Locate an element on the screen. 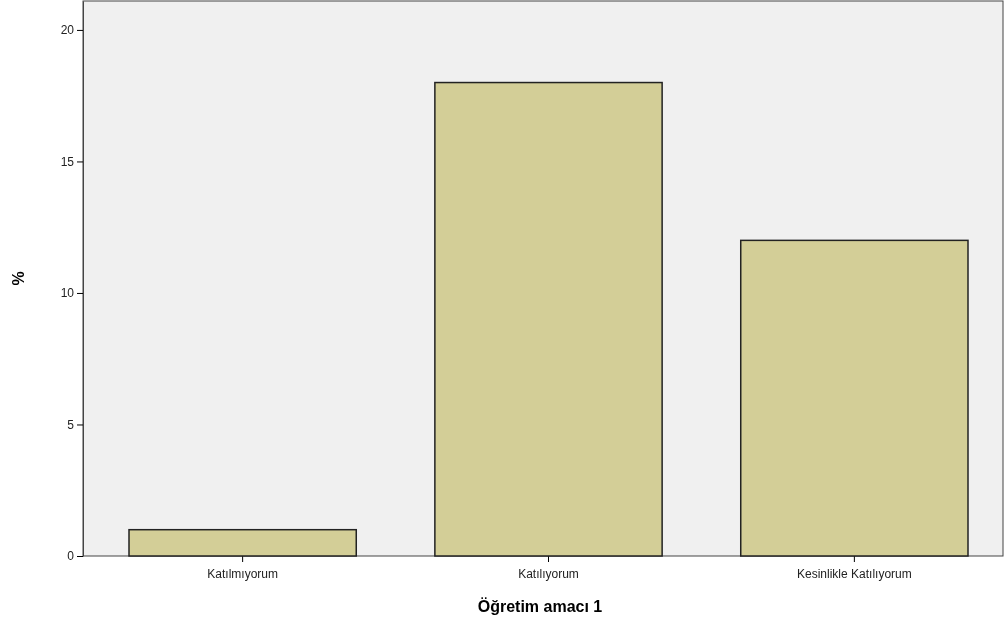 The height and width of the screenshot is (634, 1004). y-tick-label: 20 is located at coordinates (67, 30).